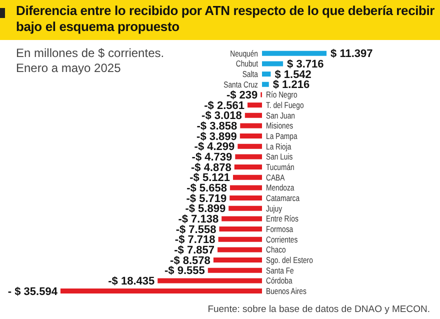 Image resolution: width=440 pixels, height=319 pixels. Describe the element at coordinates (184, 271) in the screenshot. I see `data-label: -$ 9.555` at that location.